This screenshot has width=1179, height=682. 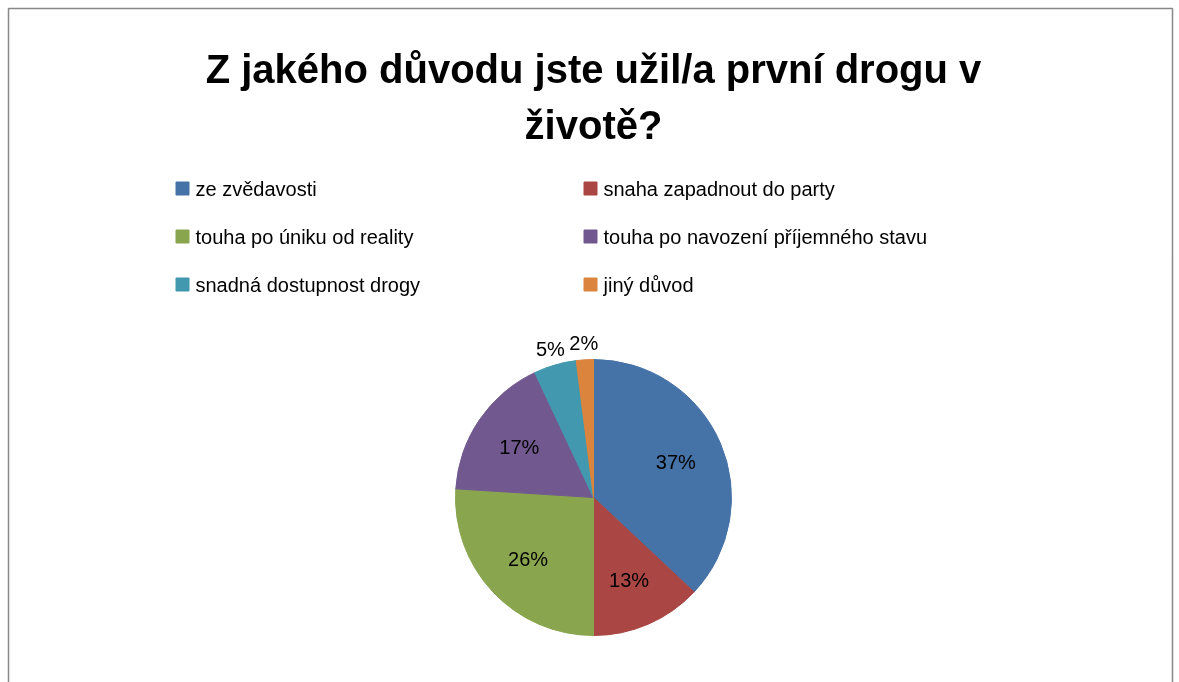 I want to click on chart-title: Z jakého důvodu jste užil/a první drogu v životě?, so click(x=594, y=96).